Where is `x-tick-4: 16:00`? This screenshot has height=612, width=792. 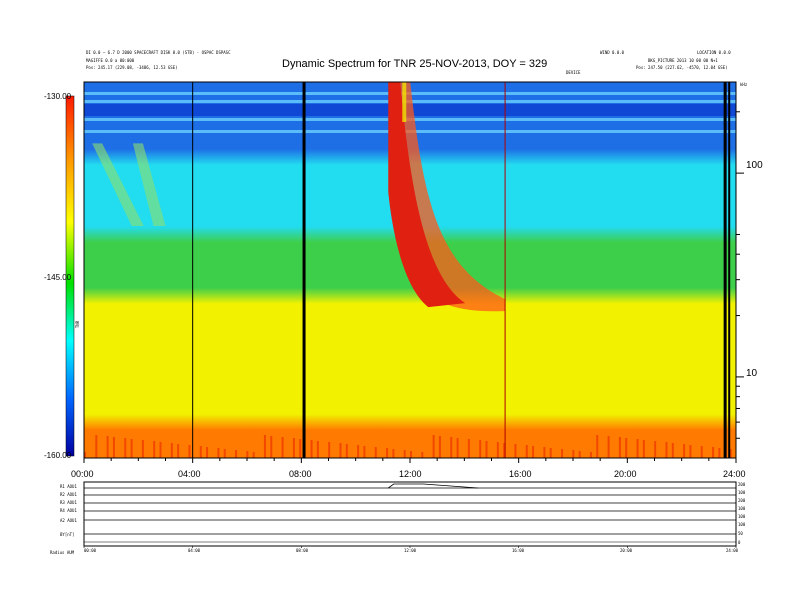
x-tick-4: 16:00 is located at coordinates (520, 474).